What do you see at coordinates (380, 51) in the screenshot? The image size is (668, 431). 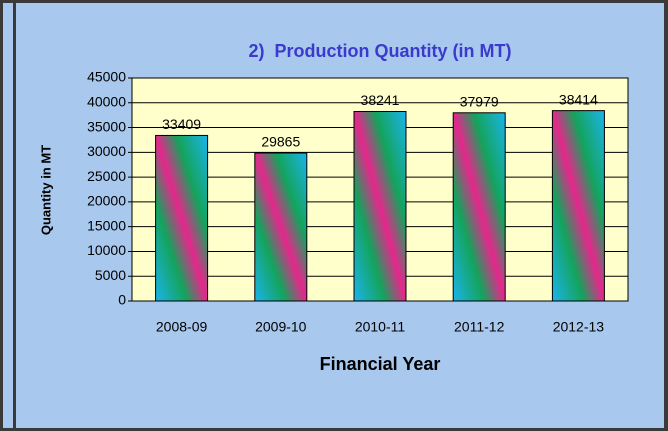 I see `chart-title: 2) Production Quantity (in MT)` at bounding box center [380, 51].